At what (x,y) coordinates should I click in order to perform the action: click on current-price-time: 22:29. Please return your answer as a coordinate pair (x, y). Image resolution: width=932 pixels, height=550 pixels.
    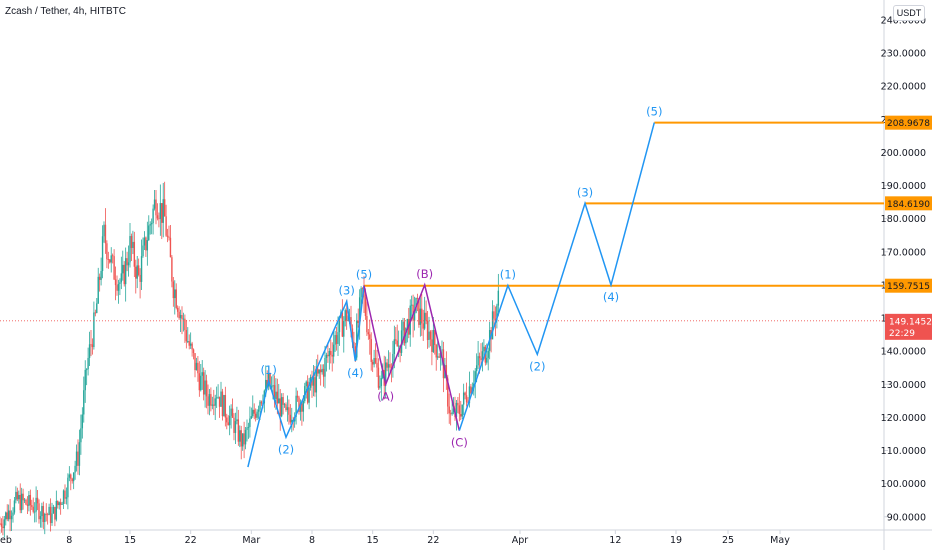
    Looking at the image, I should click on (902, 334).